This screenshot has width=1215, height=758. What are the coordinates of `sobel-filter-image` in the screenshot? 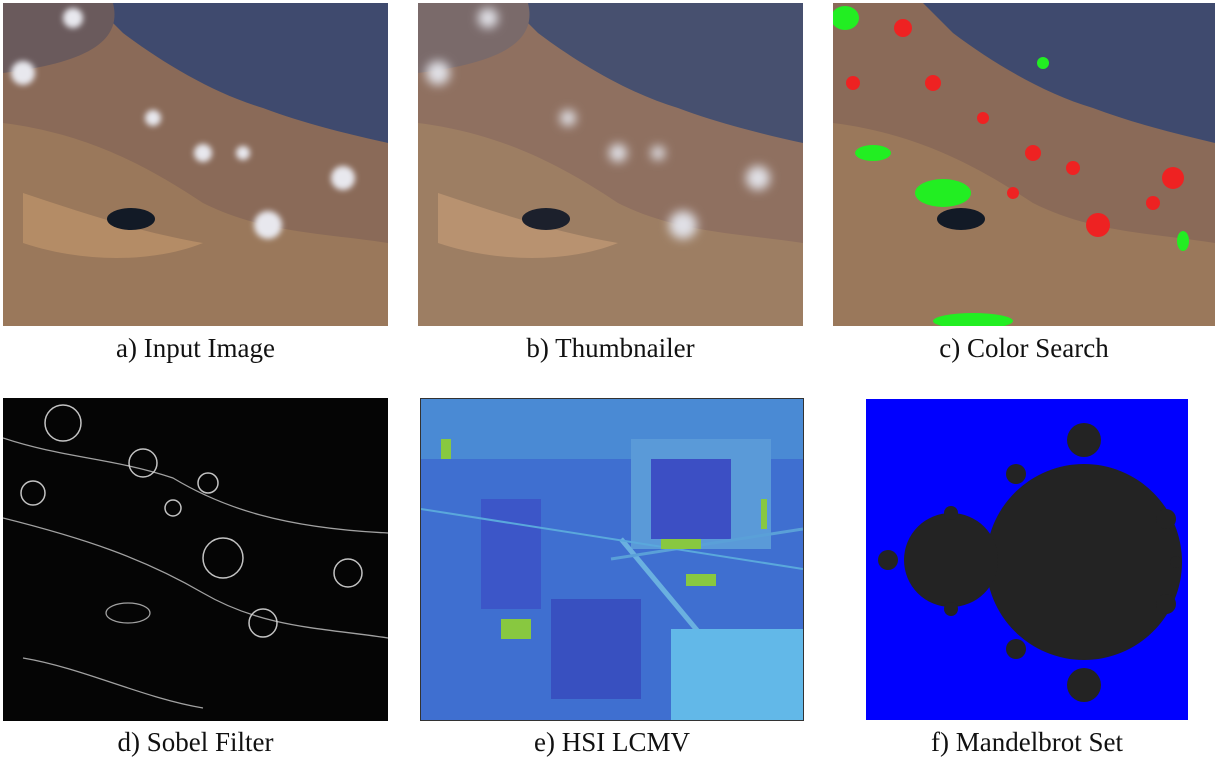 It's located at (195, 559).